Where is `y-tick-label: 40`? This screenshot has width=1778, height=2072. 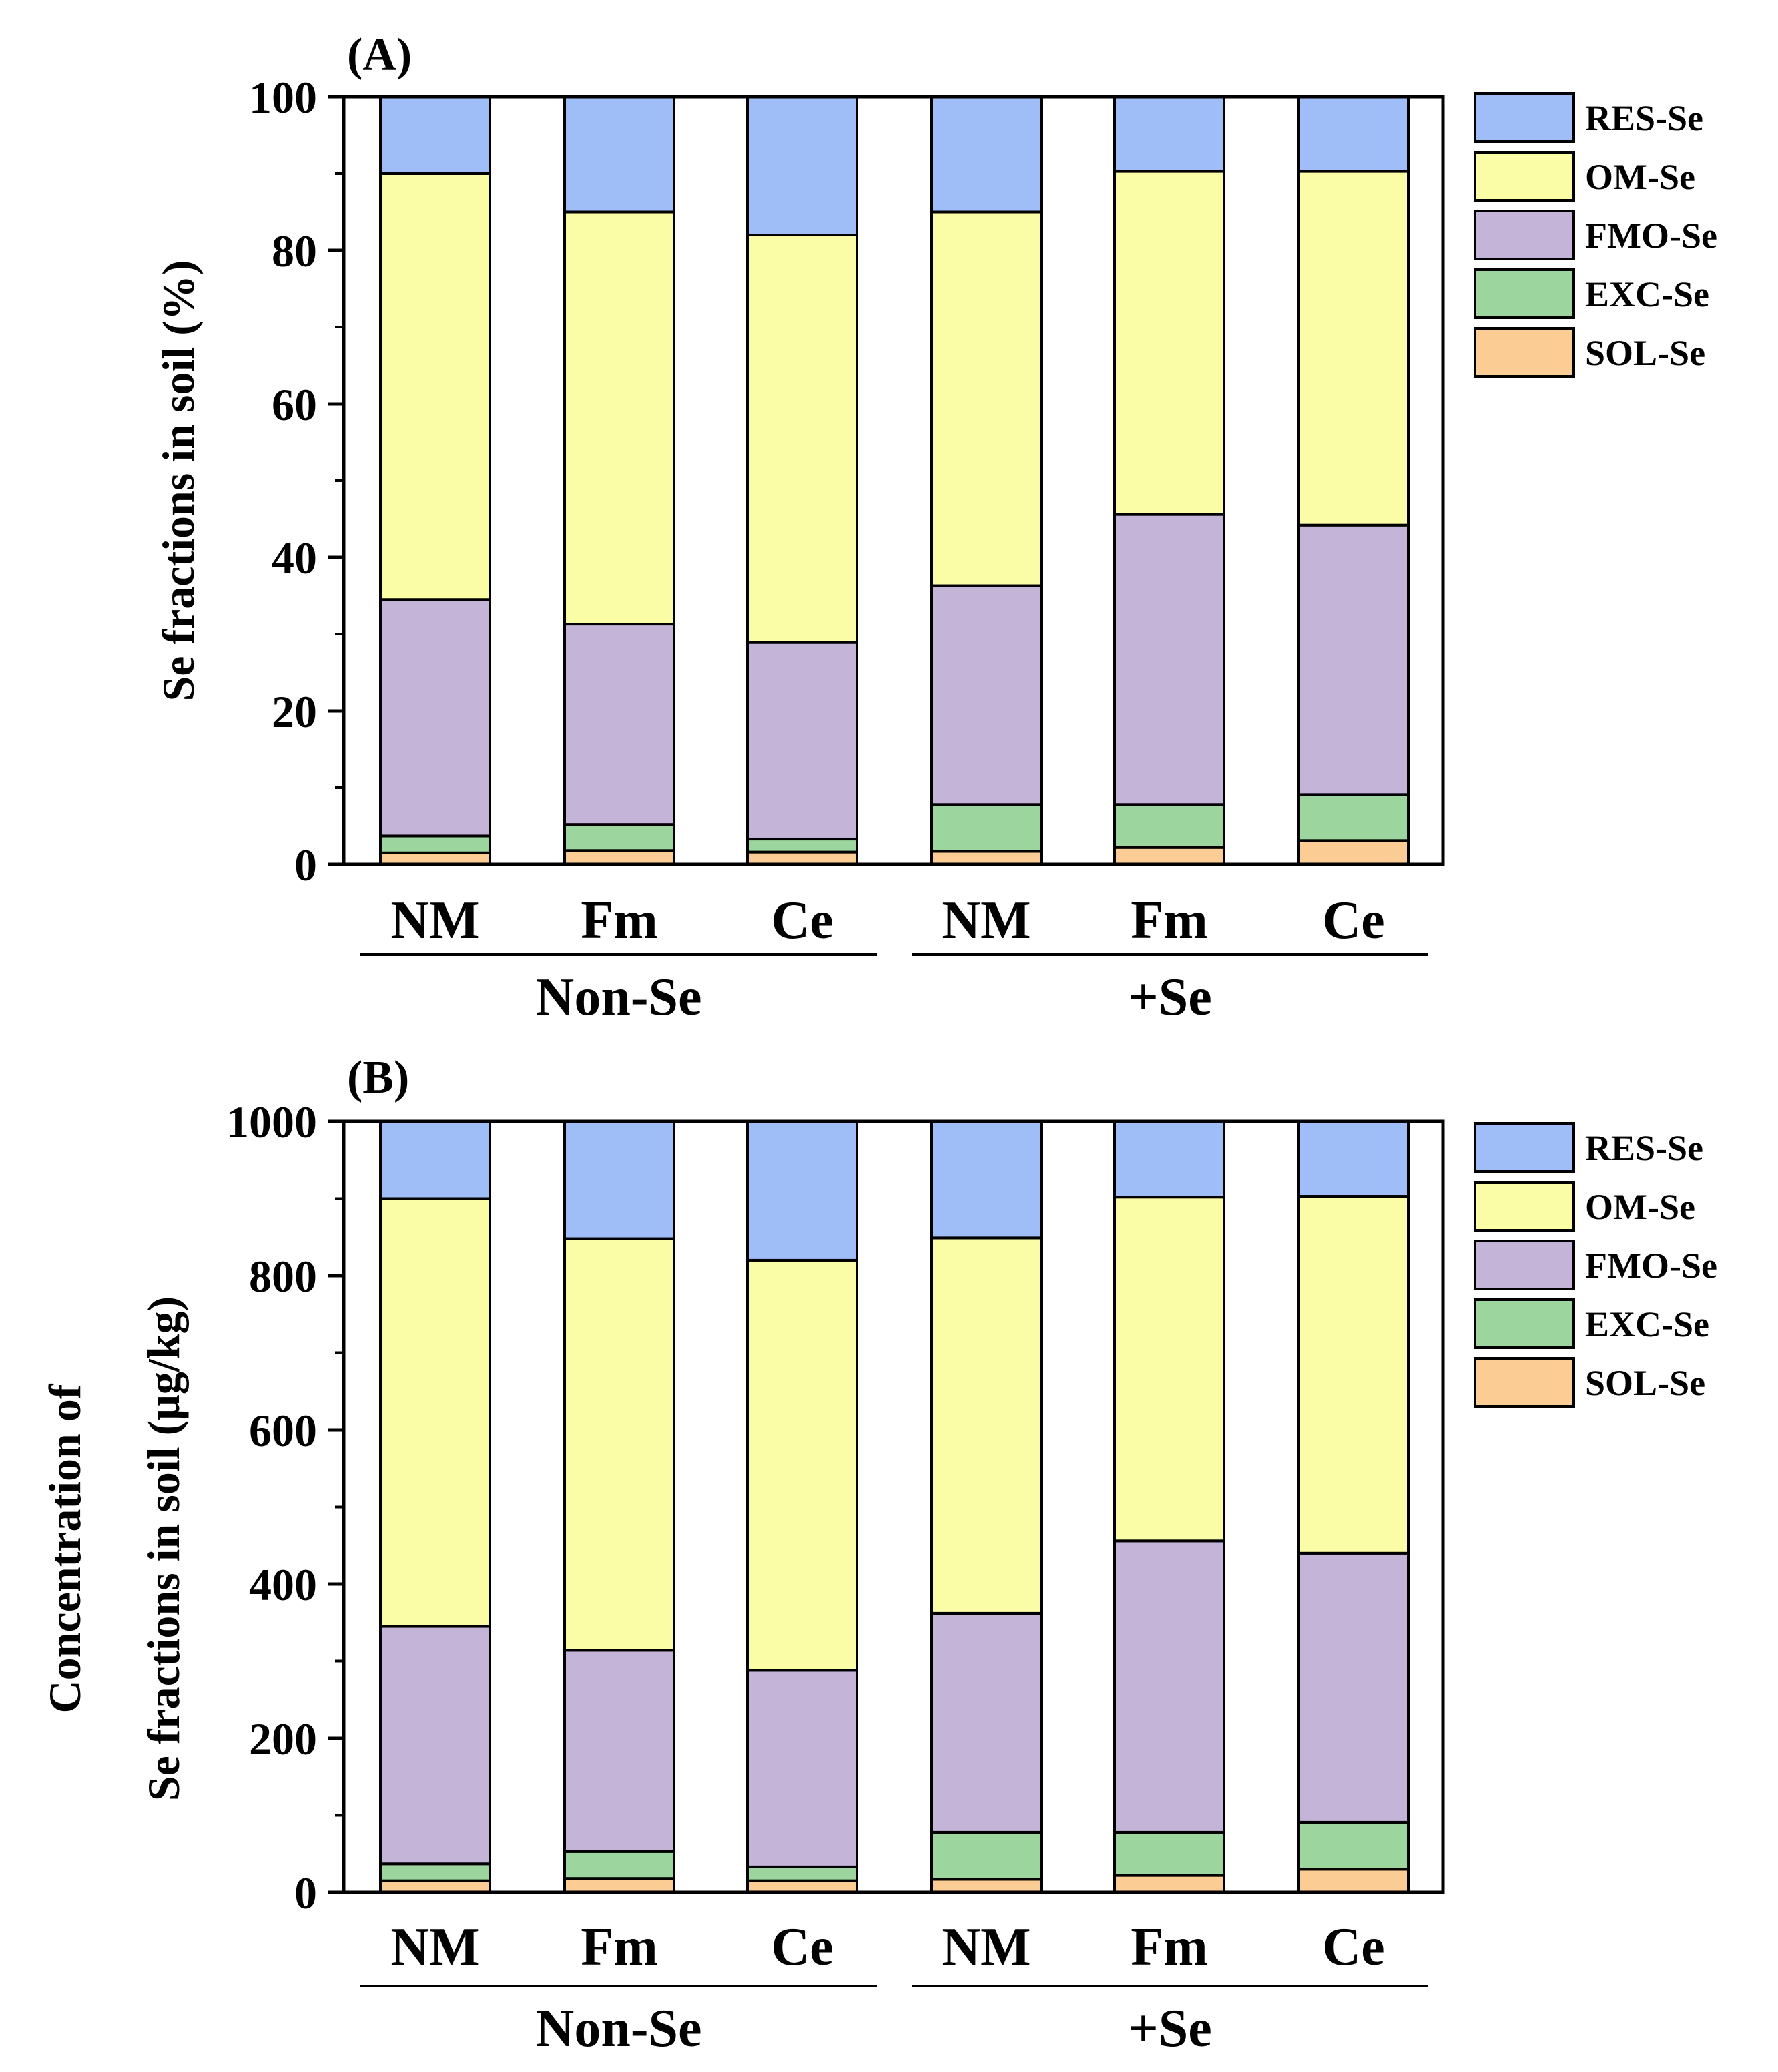
y-tick-label: 40 is located at coordinates (294, 558).